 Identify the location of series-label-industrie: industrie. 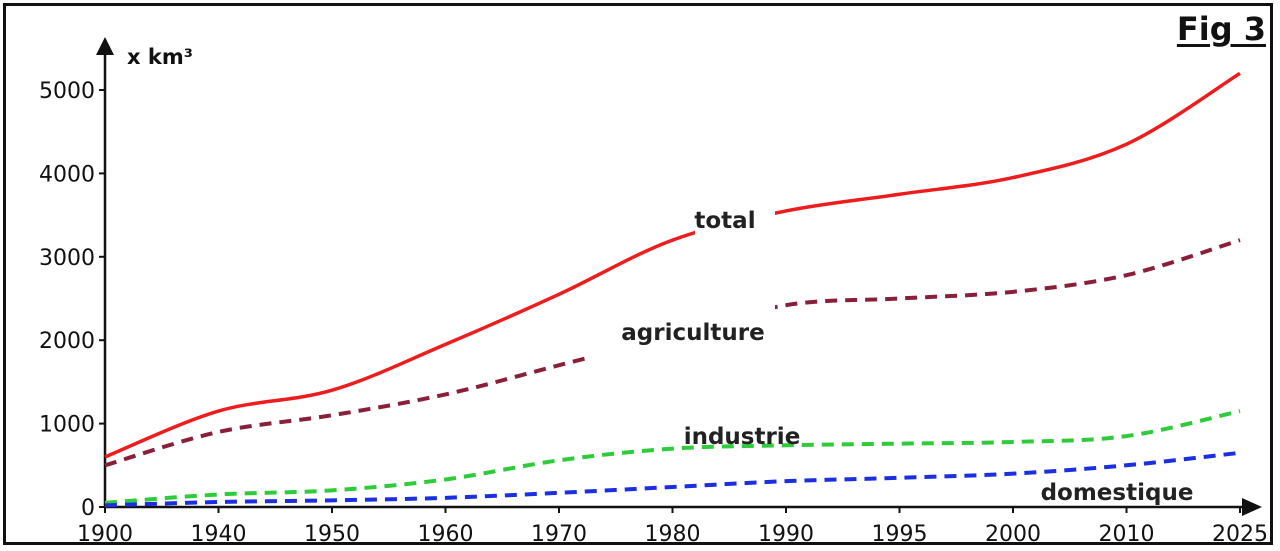
(742, 437).